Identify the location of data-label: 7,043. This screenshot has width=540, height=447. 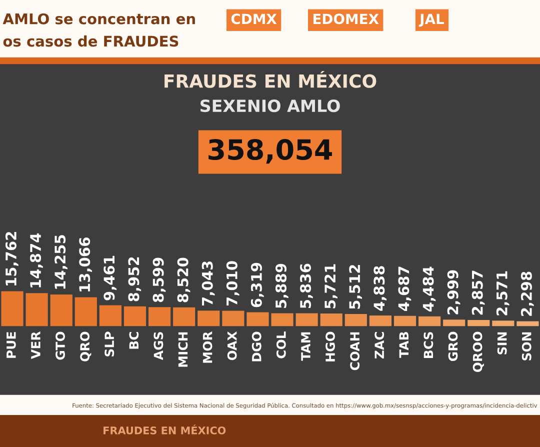
(208, 283).